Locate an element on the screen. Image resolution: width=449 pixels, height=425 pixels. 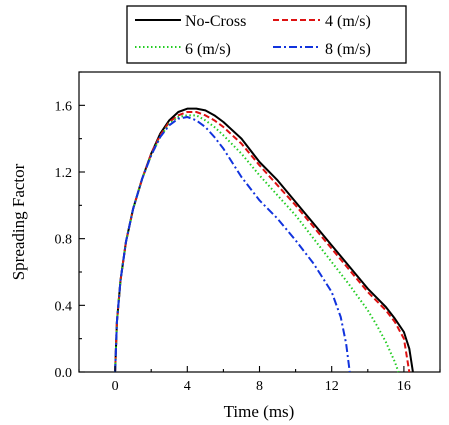
legend-label-6ms: 6 (m/s) is located at coordinates (208, 49).